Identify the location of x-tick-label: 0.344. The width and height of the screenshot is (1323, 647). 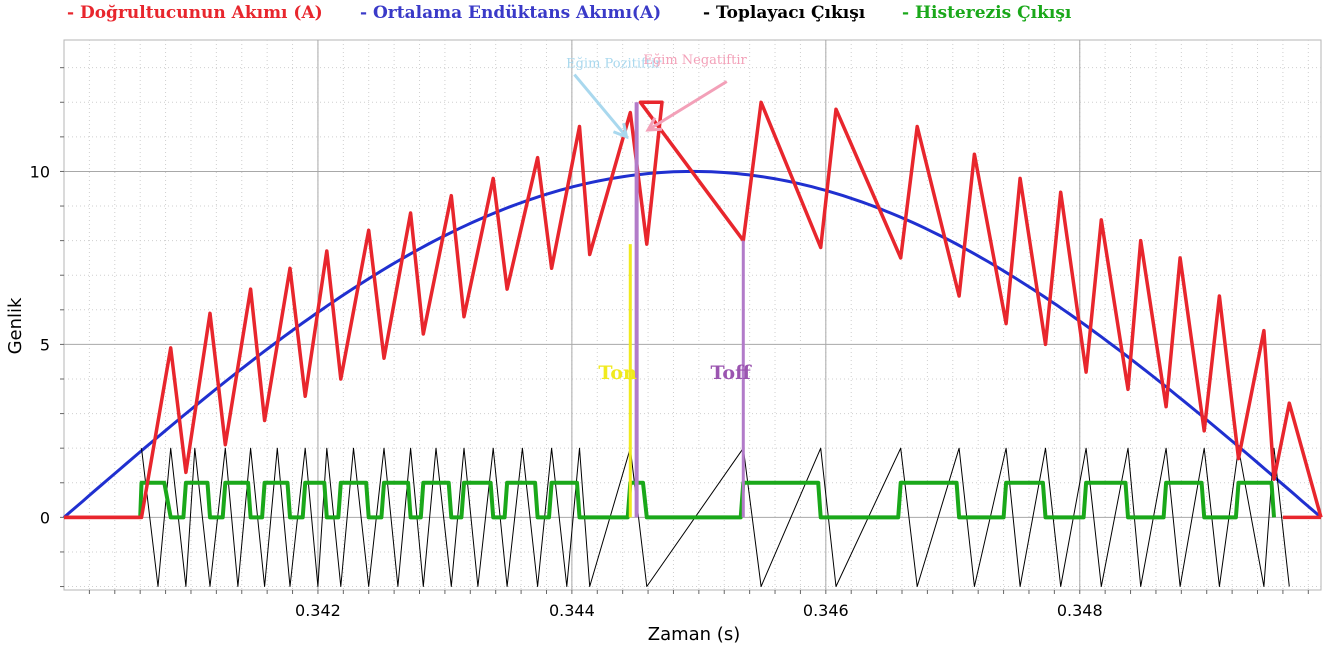
(572, 610).